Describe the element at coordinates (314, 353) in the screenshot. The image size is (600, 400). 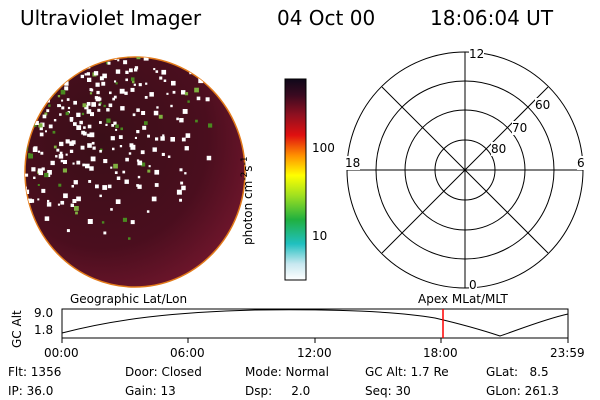
I see `orbit-xtick-1200: 12:00` at that location.